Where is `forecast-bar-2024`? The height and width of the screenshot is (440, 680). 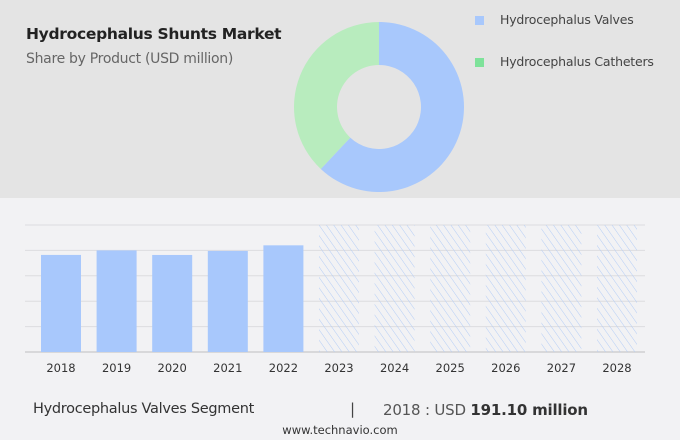
forecast-bar-2024 is located at coordinates (394, 288).